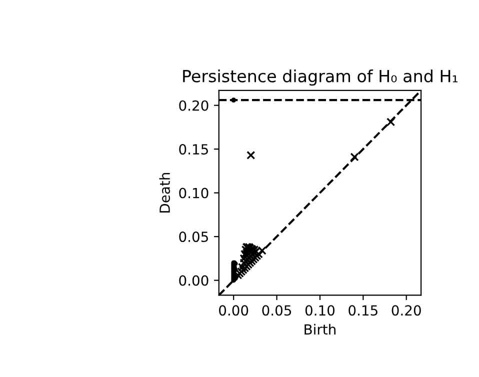  Describe the element at coordinates (277, 310) in the screenshot. I see `x-tick-label: 0.05` at that location.